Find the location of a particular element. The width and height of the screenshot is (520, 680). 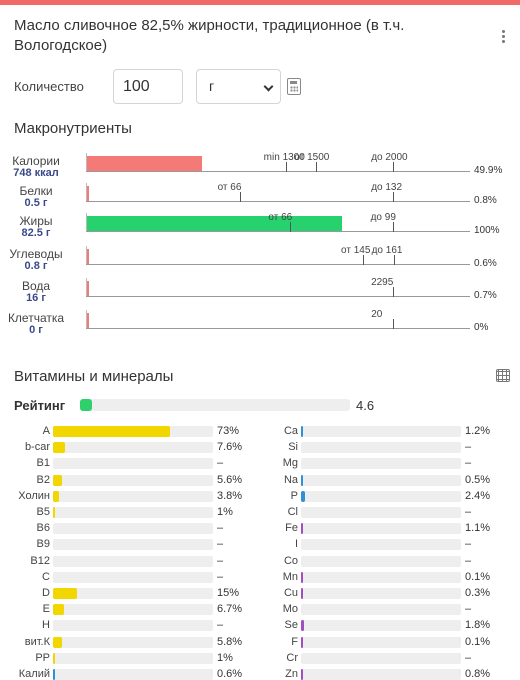

vitamin-row: Mg – is located at coordinates (368, 464).